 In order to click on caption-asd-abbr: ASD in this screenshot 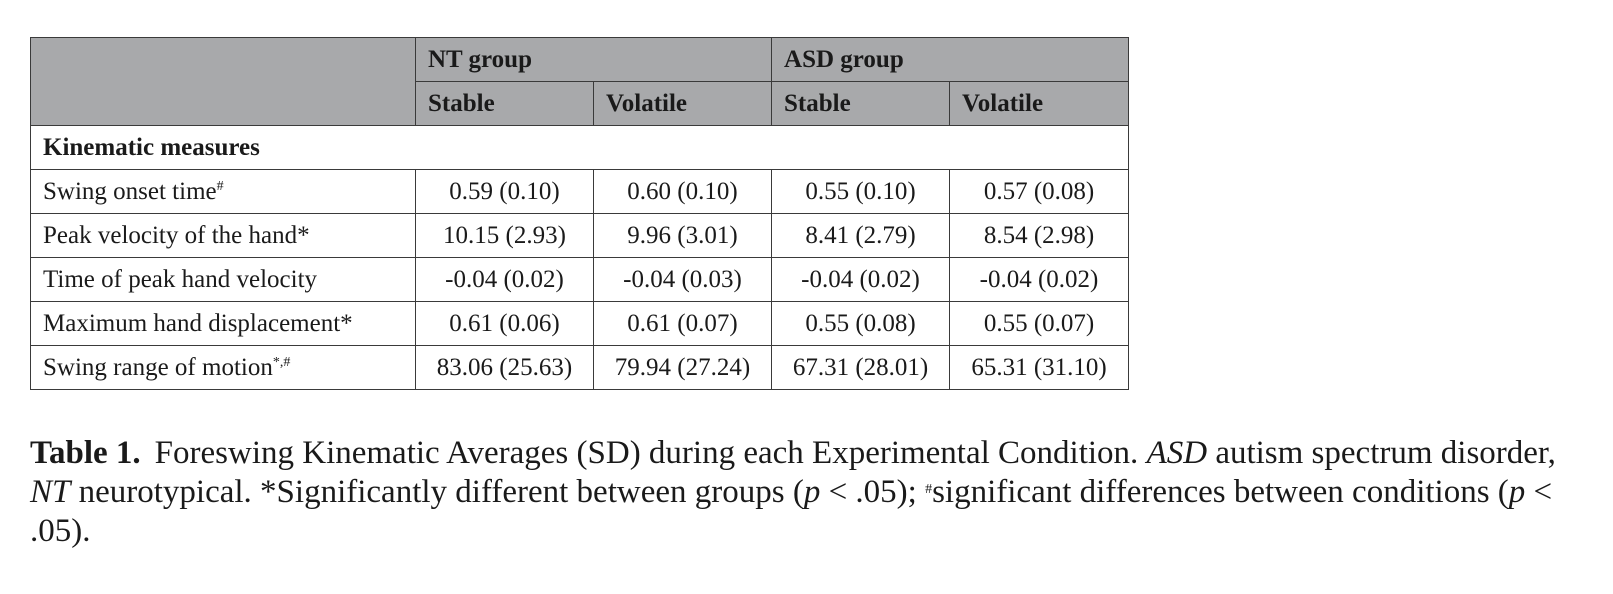, I will do `click(1177, 453)`.